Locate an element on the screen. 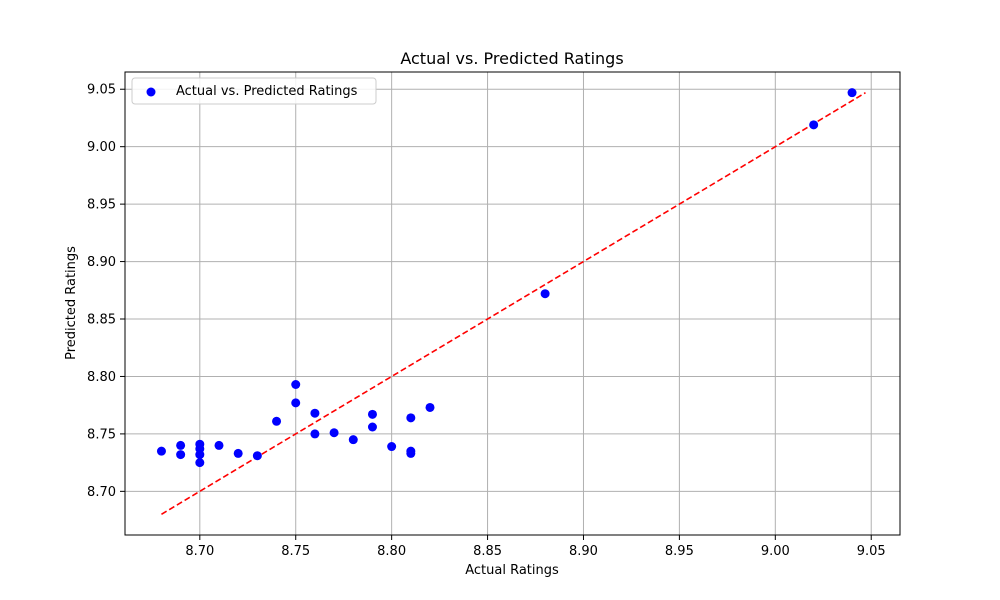 The height and width of the screenshot is (600, 1000). y-tick-label: 8.70 is located at coordinates (101, 492).